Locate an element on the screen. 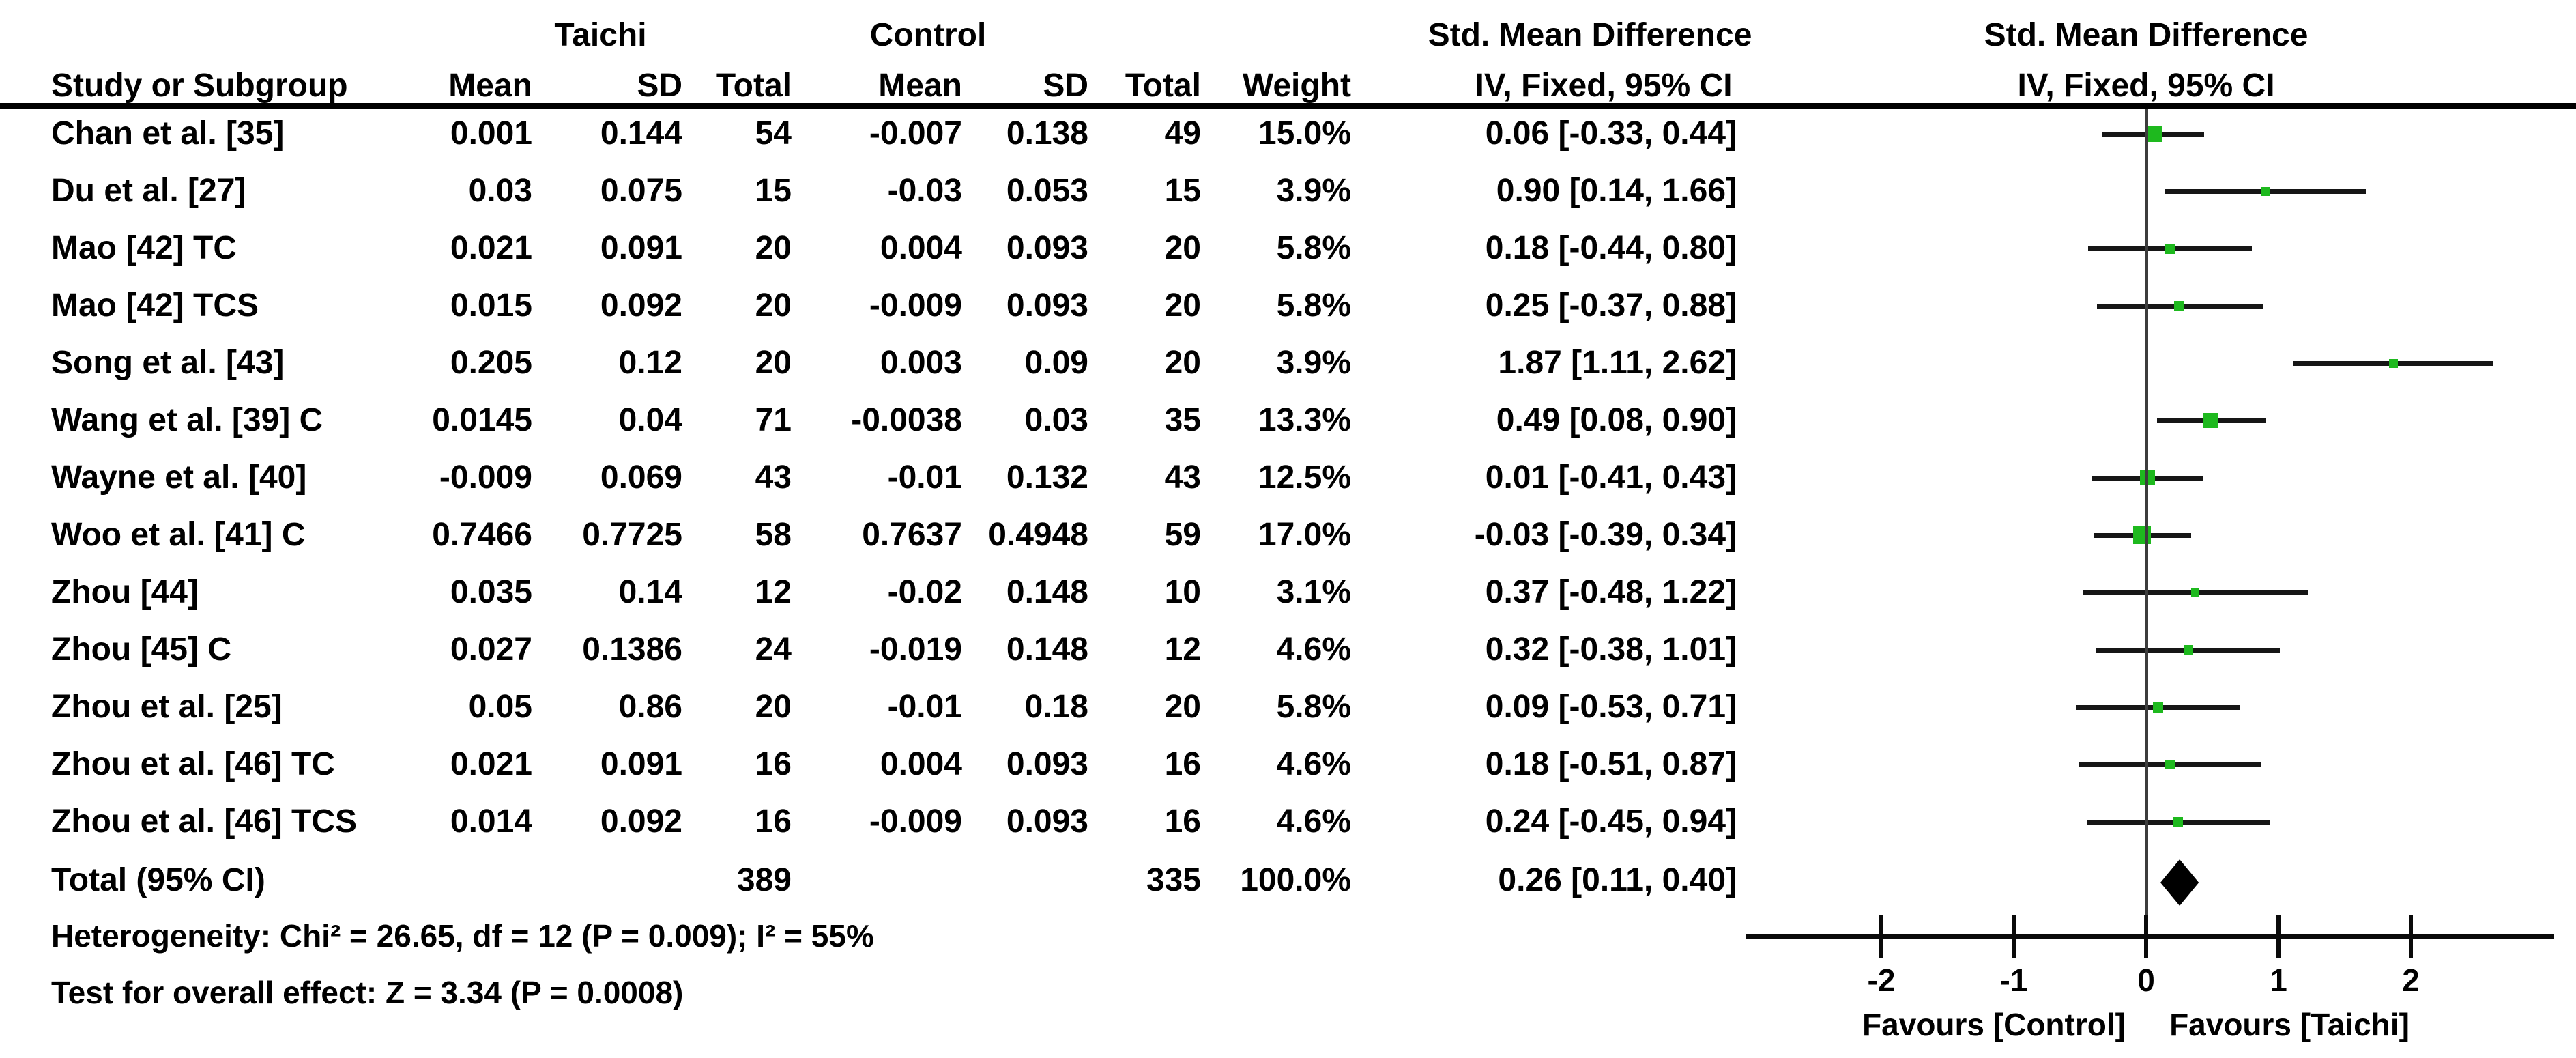  cell-ci: 0.06 [-0.33, 0.44] is located at coordinates (1611, 133).